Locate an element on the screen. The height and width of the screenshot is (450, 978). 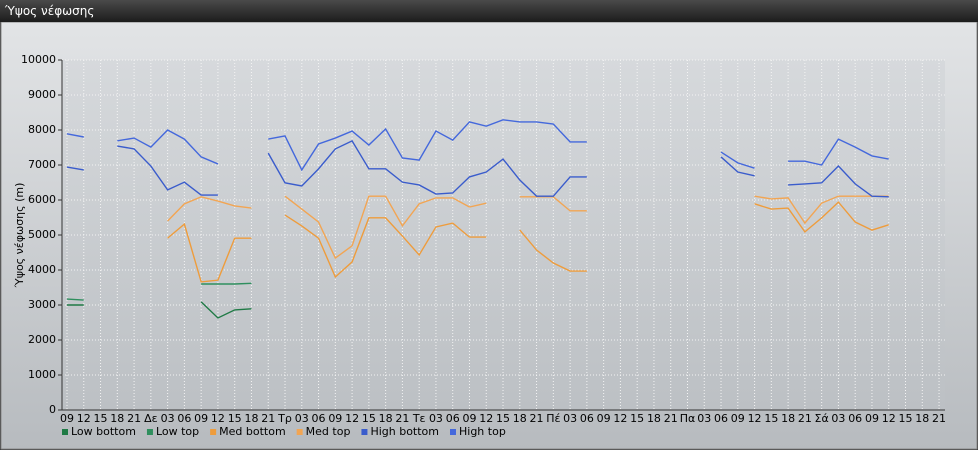
legend-label: Low top is located at coordinates (177, 431).